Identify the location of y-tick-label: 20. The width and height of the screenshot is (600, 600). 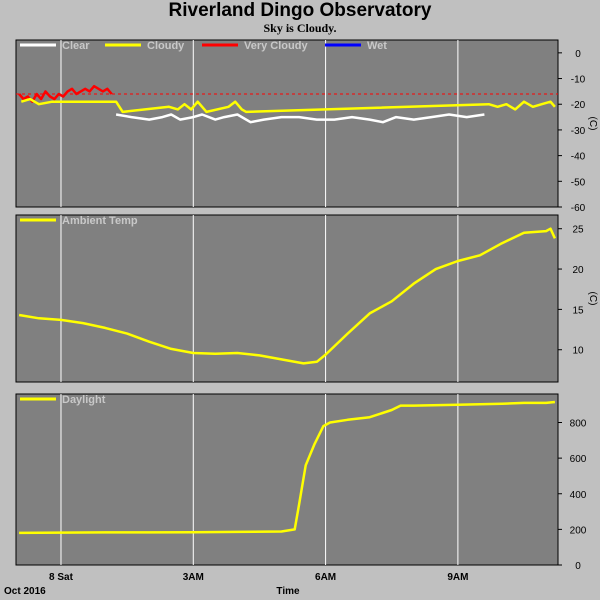
(578, 270).